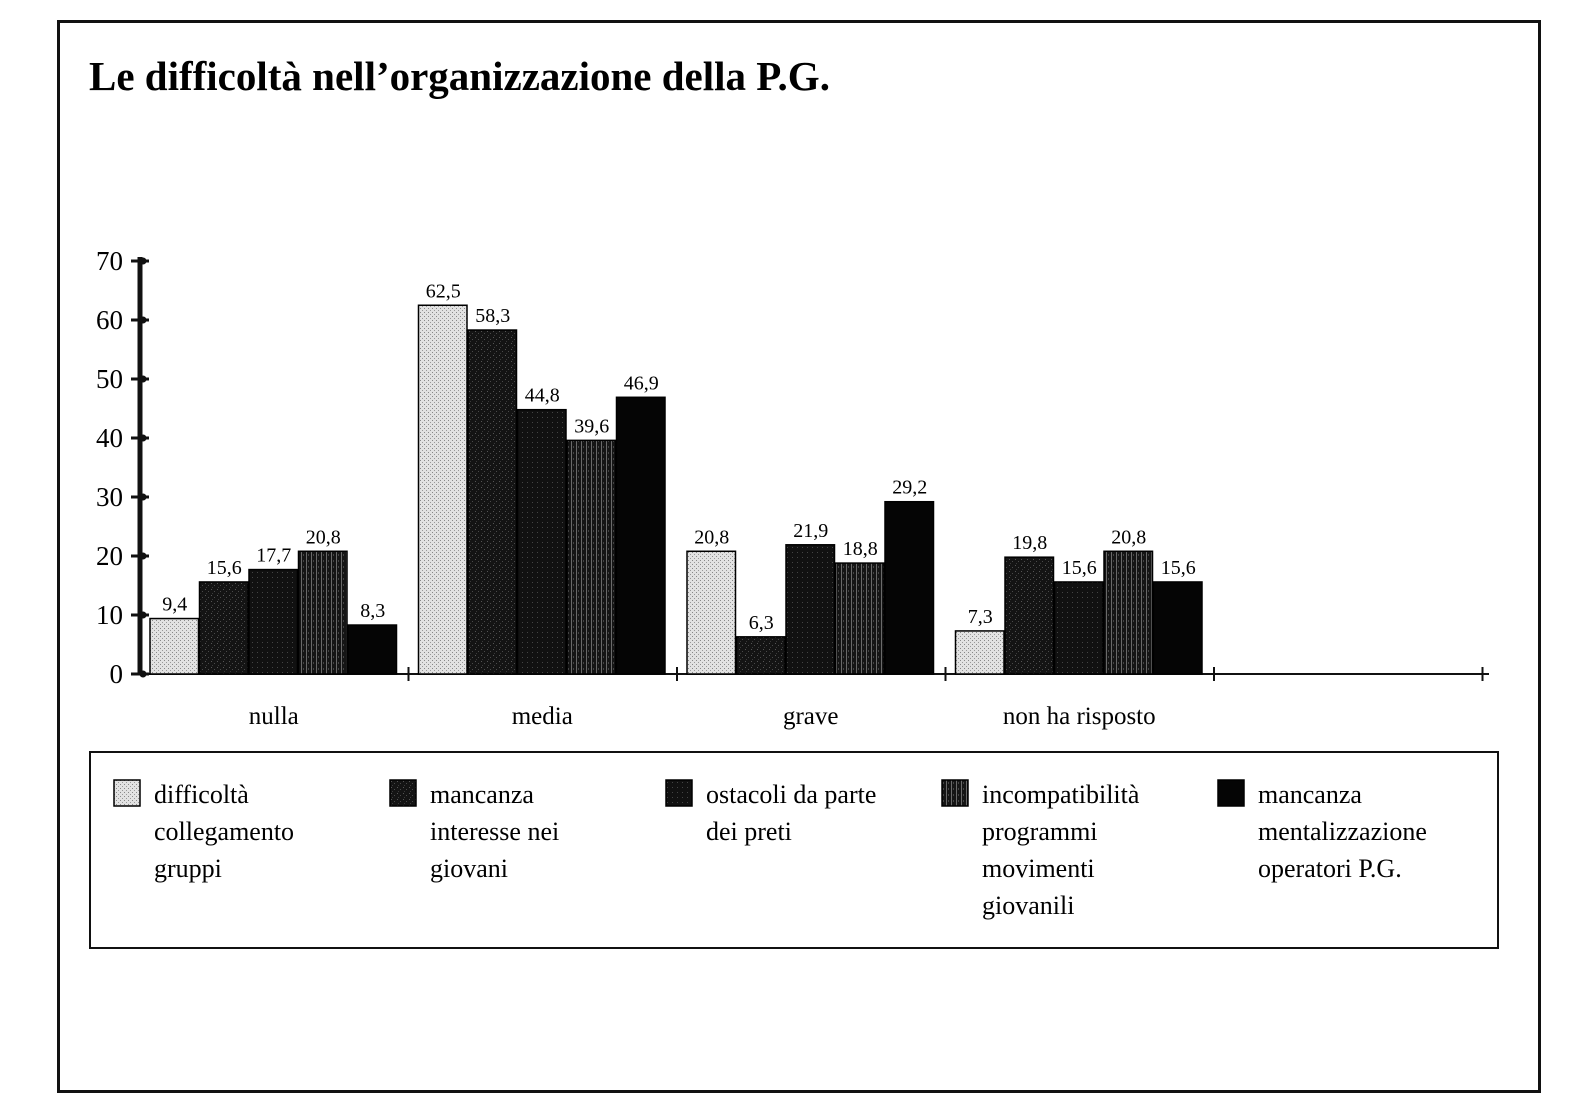 This screenshot has height=1110, width=1595. I want to click on y-tick-label: 0, so click(117, 674).